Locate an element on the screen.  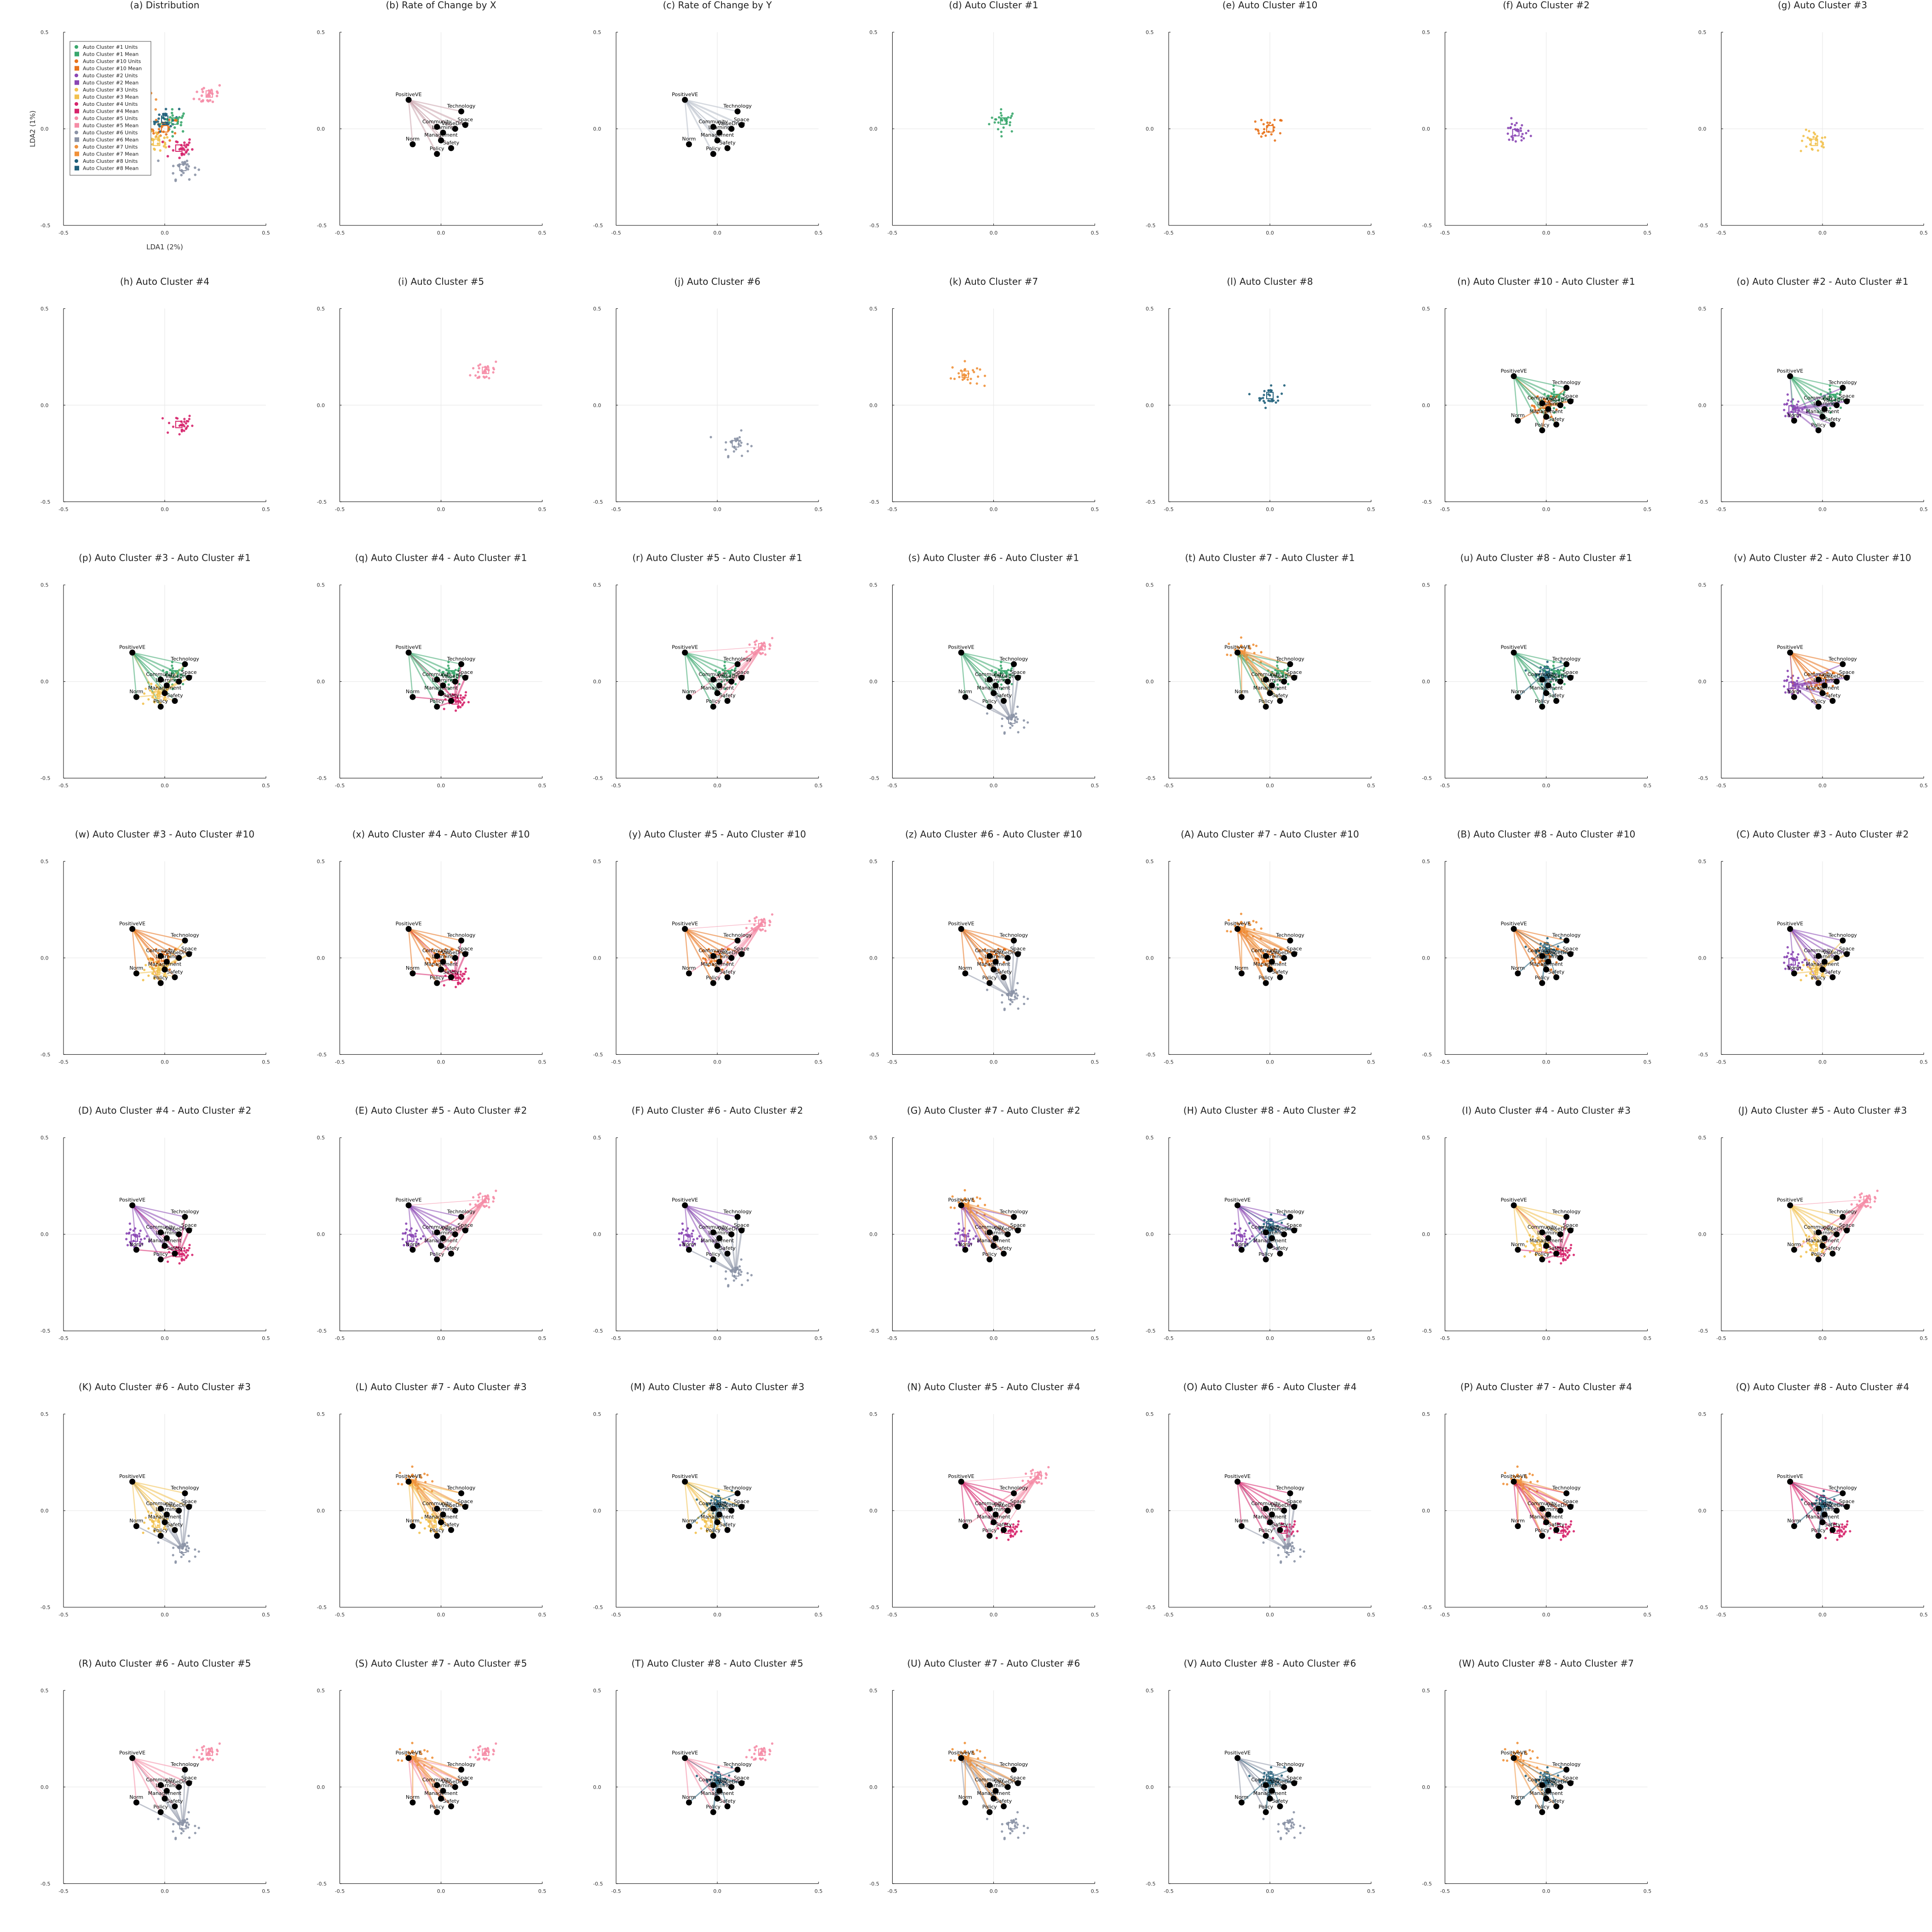
y-tick-label: -0.5 is located at coordinates (1150, 1607).